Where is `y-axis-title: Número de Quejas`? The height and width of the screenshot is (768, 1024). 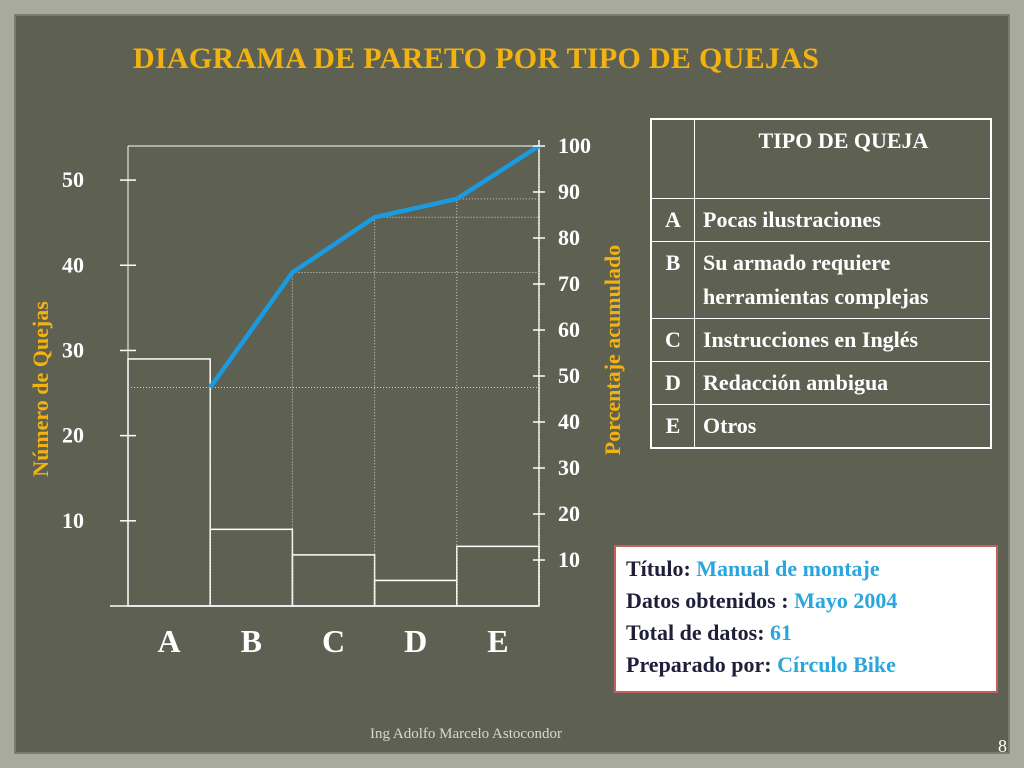
y-axis-title: Número de Quejas is located at coordinates (40, 389).